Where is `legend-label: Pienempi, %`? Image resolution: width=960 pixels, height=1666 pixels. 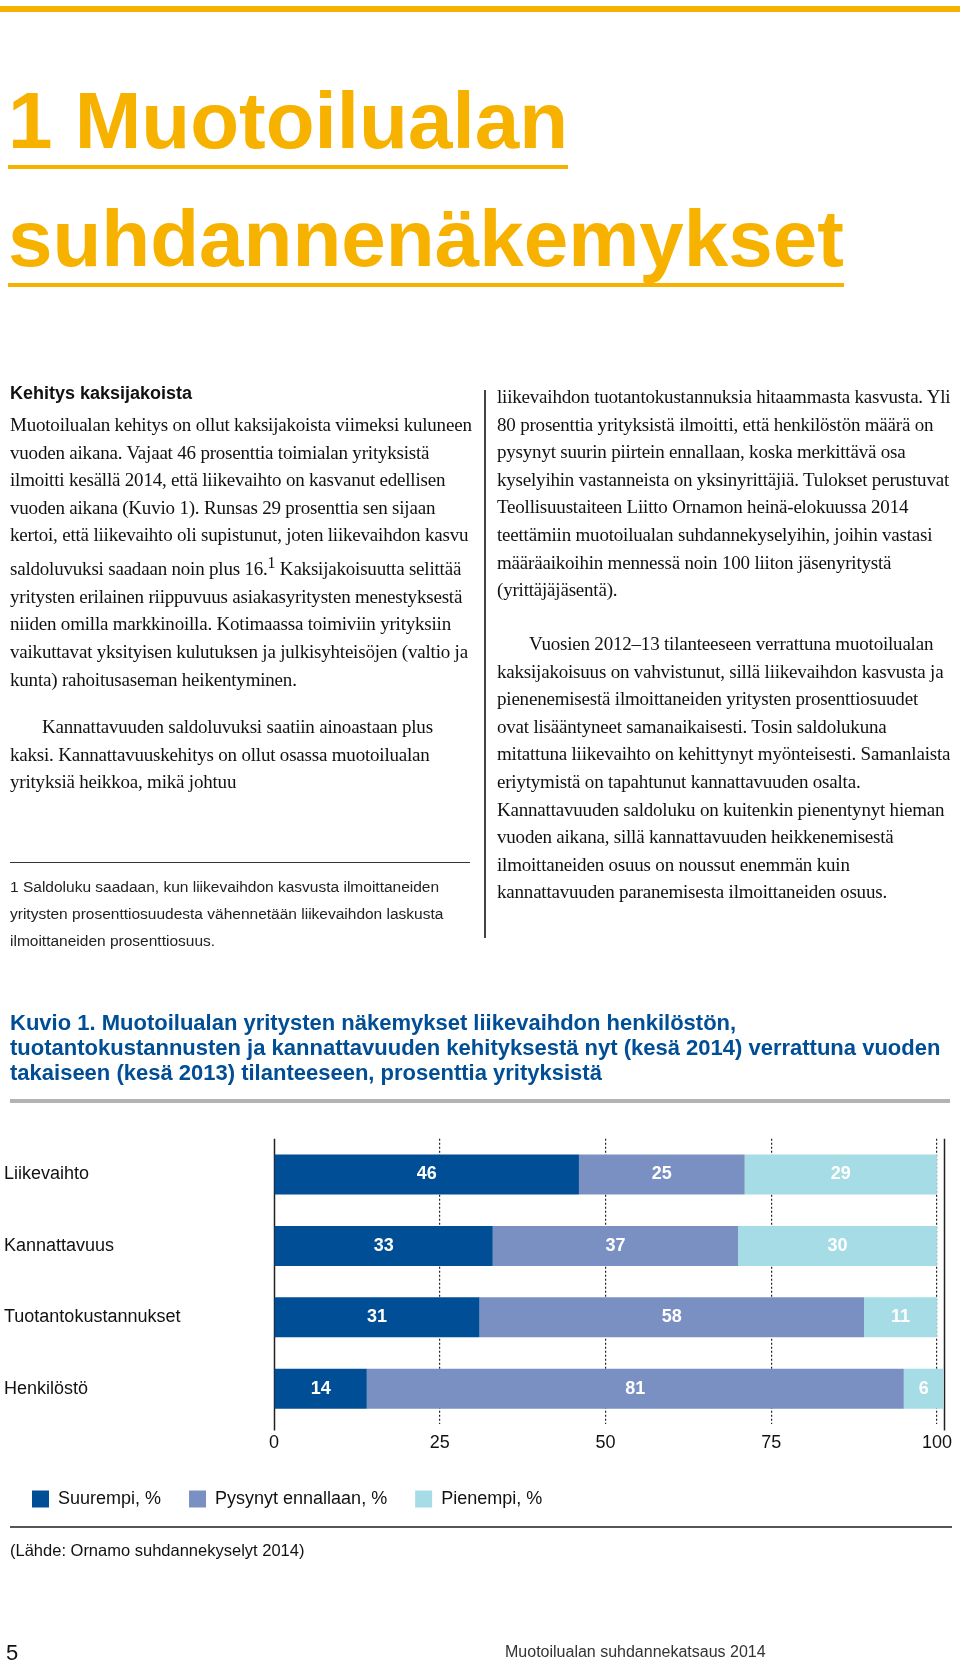
legend-label: Pienempi, % is located at coordinates (492, 1497).